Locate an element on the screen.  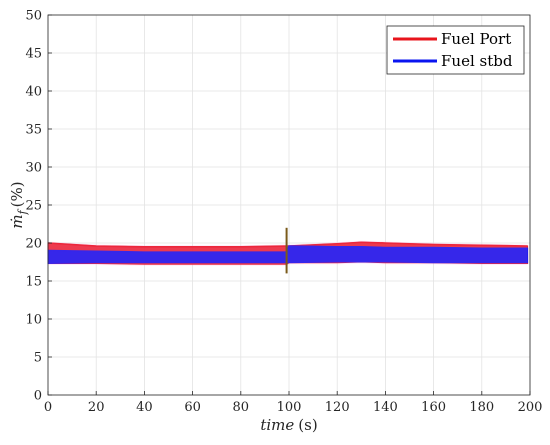
y-tick-label: 45 is located at coordinates (33, 54).